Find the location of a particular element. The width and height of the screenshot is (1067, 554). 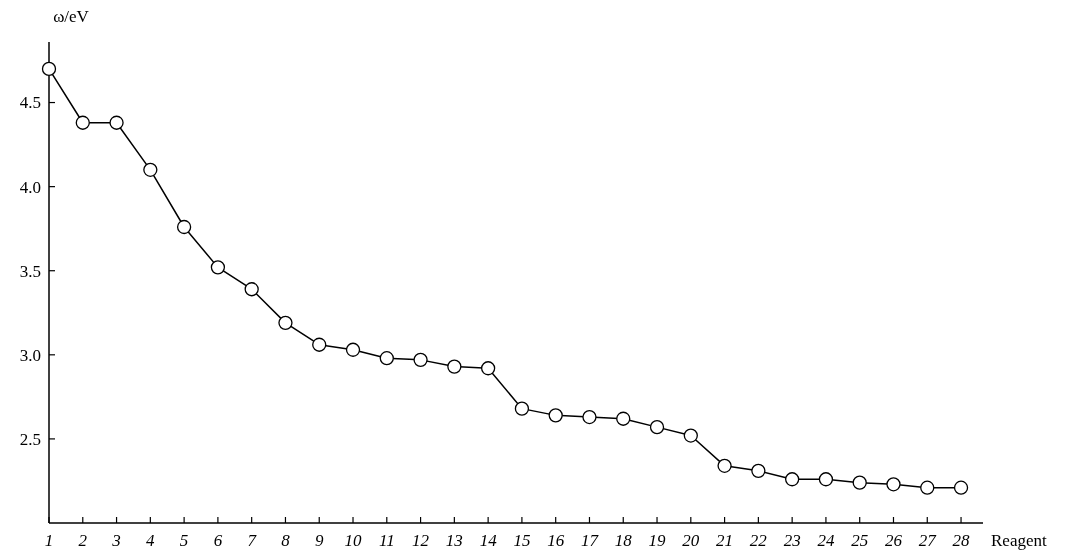

x-tick-label: 15 is located at coordinates (522, 540).